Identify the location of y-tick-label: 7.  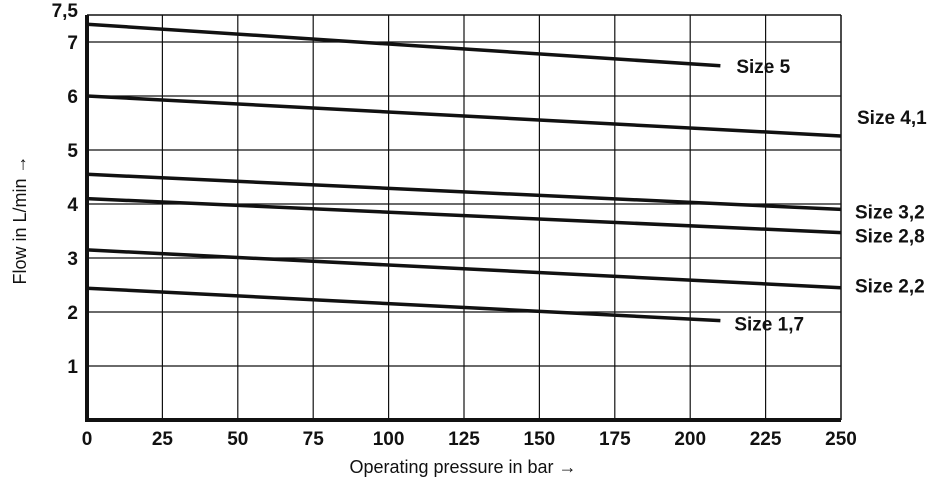
(72, 43).